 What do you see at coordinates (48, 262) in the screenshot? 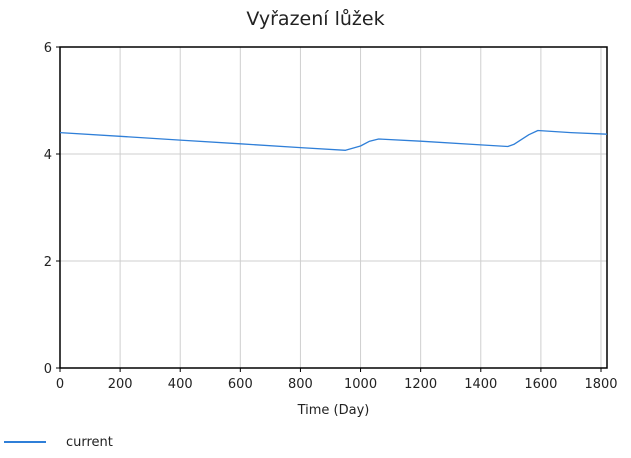
I see `y-tick-label: 2` at bounding box center [48, 262].